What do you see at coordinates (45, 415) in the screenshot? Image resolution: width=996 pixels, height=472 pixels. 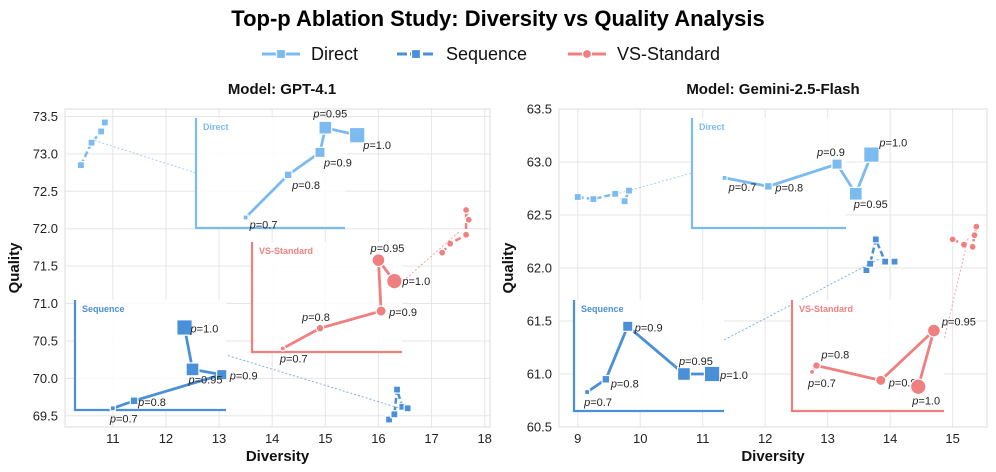 I see `y-tick-label: 69.5` at bounding box center [45, 415].